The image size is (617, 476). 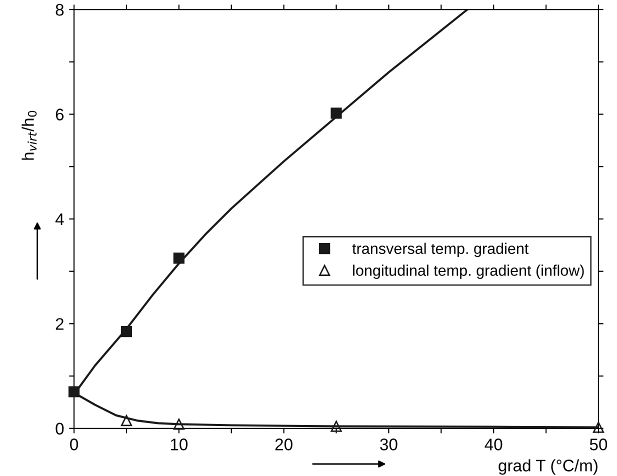 I want to click on x-tick-label: 0, so click(x=74, y=444).